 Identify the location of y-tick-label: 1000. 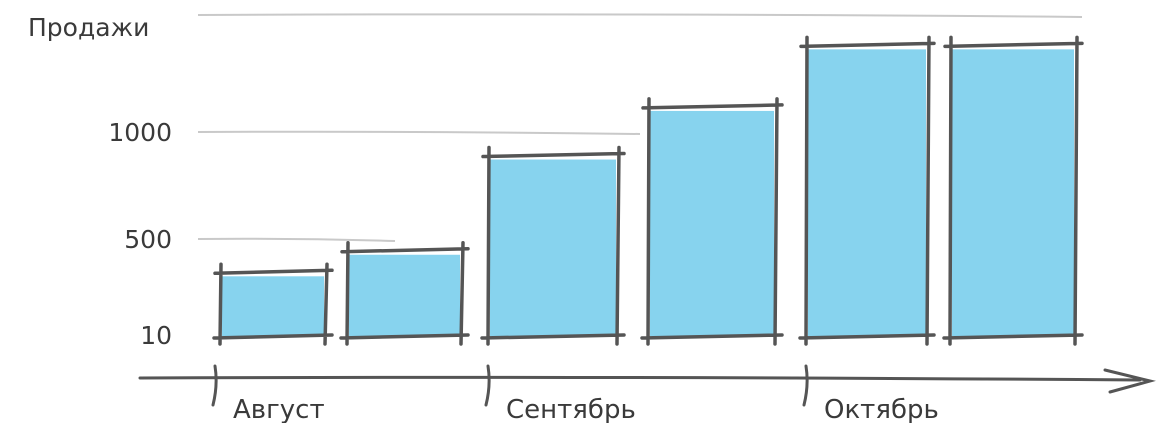
(140, 132).